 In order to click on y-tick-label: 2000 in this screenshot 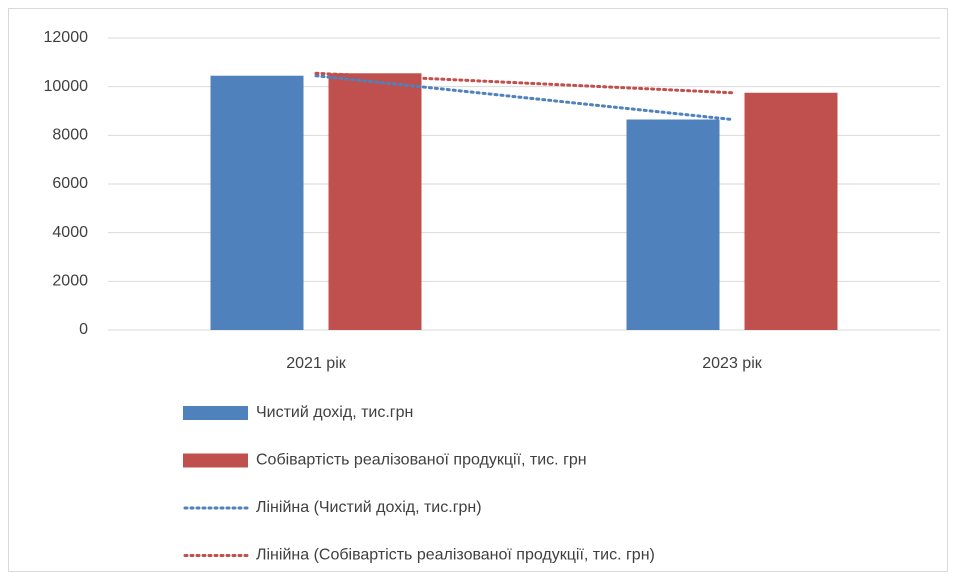, I will do `click(70, 281)`.